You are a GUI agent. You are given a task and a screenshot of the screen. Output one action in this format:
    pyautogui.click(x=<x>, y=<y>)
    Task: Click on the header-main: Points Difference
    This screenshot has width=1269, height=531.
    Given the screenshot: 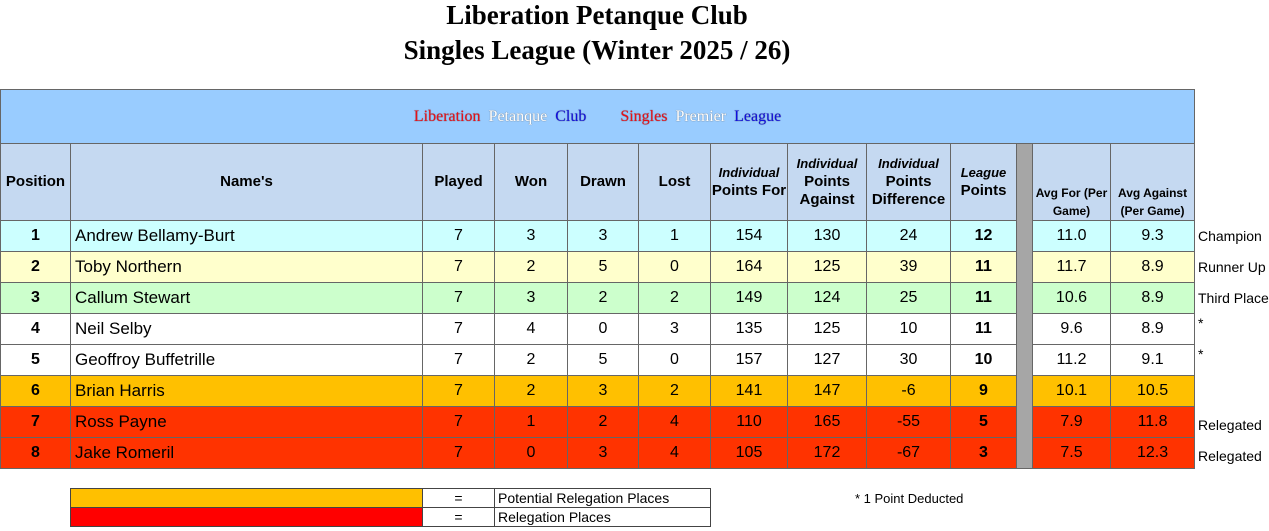 What is the action you would take?
    pyautogui.click(x=908, y=190)
    